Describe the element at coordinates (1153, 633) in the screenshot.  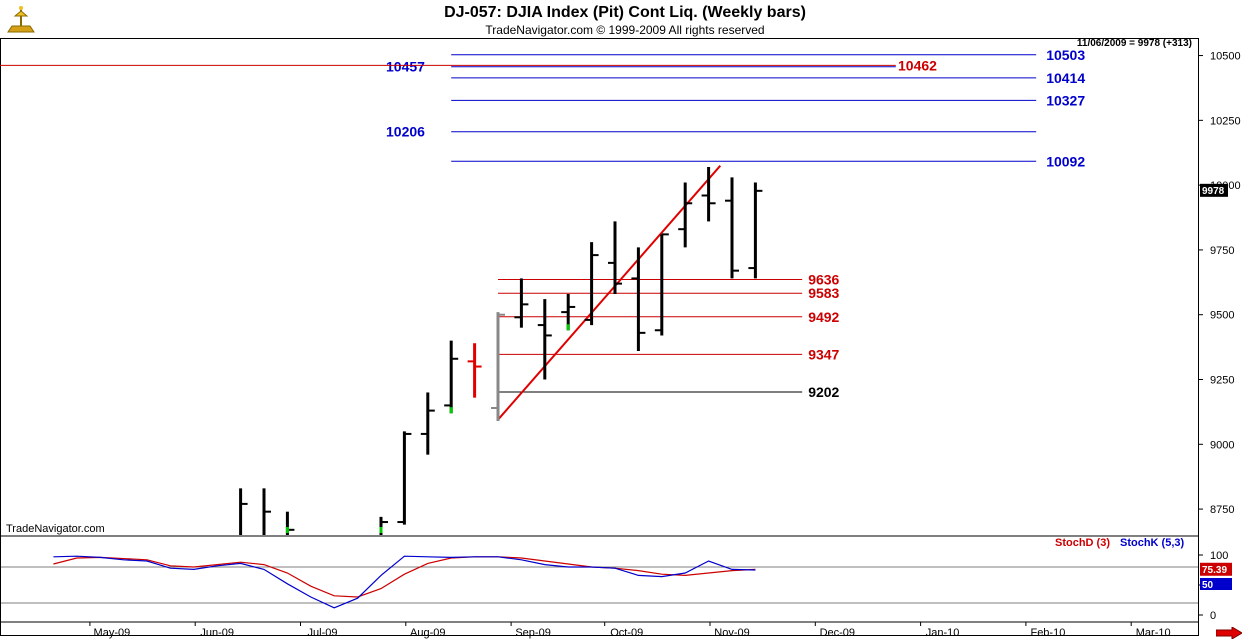
I see `x-tick-label: Mar-10` at that location.